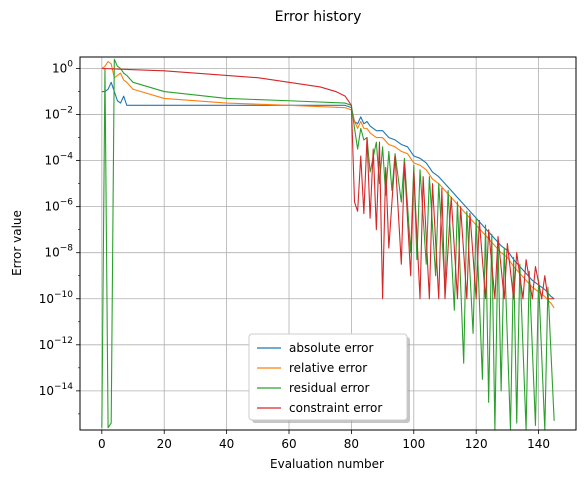 The image size is (584, 480). I want to click on legend-label: residual error, so click(329, 388).